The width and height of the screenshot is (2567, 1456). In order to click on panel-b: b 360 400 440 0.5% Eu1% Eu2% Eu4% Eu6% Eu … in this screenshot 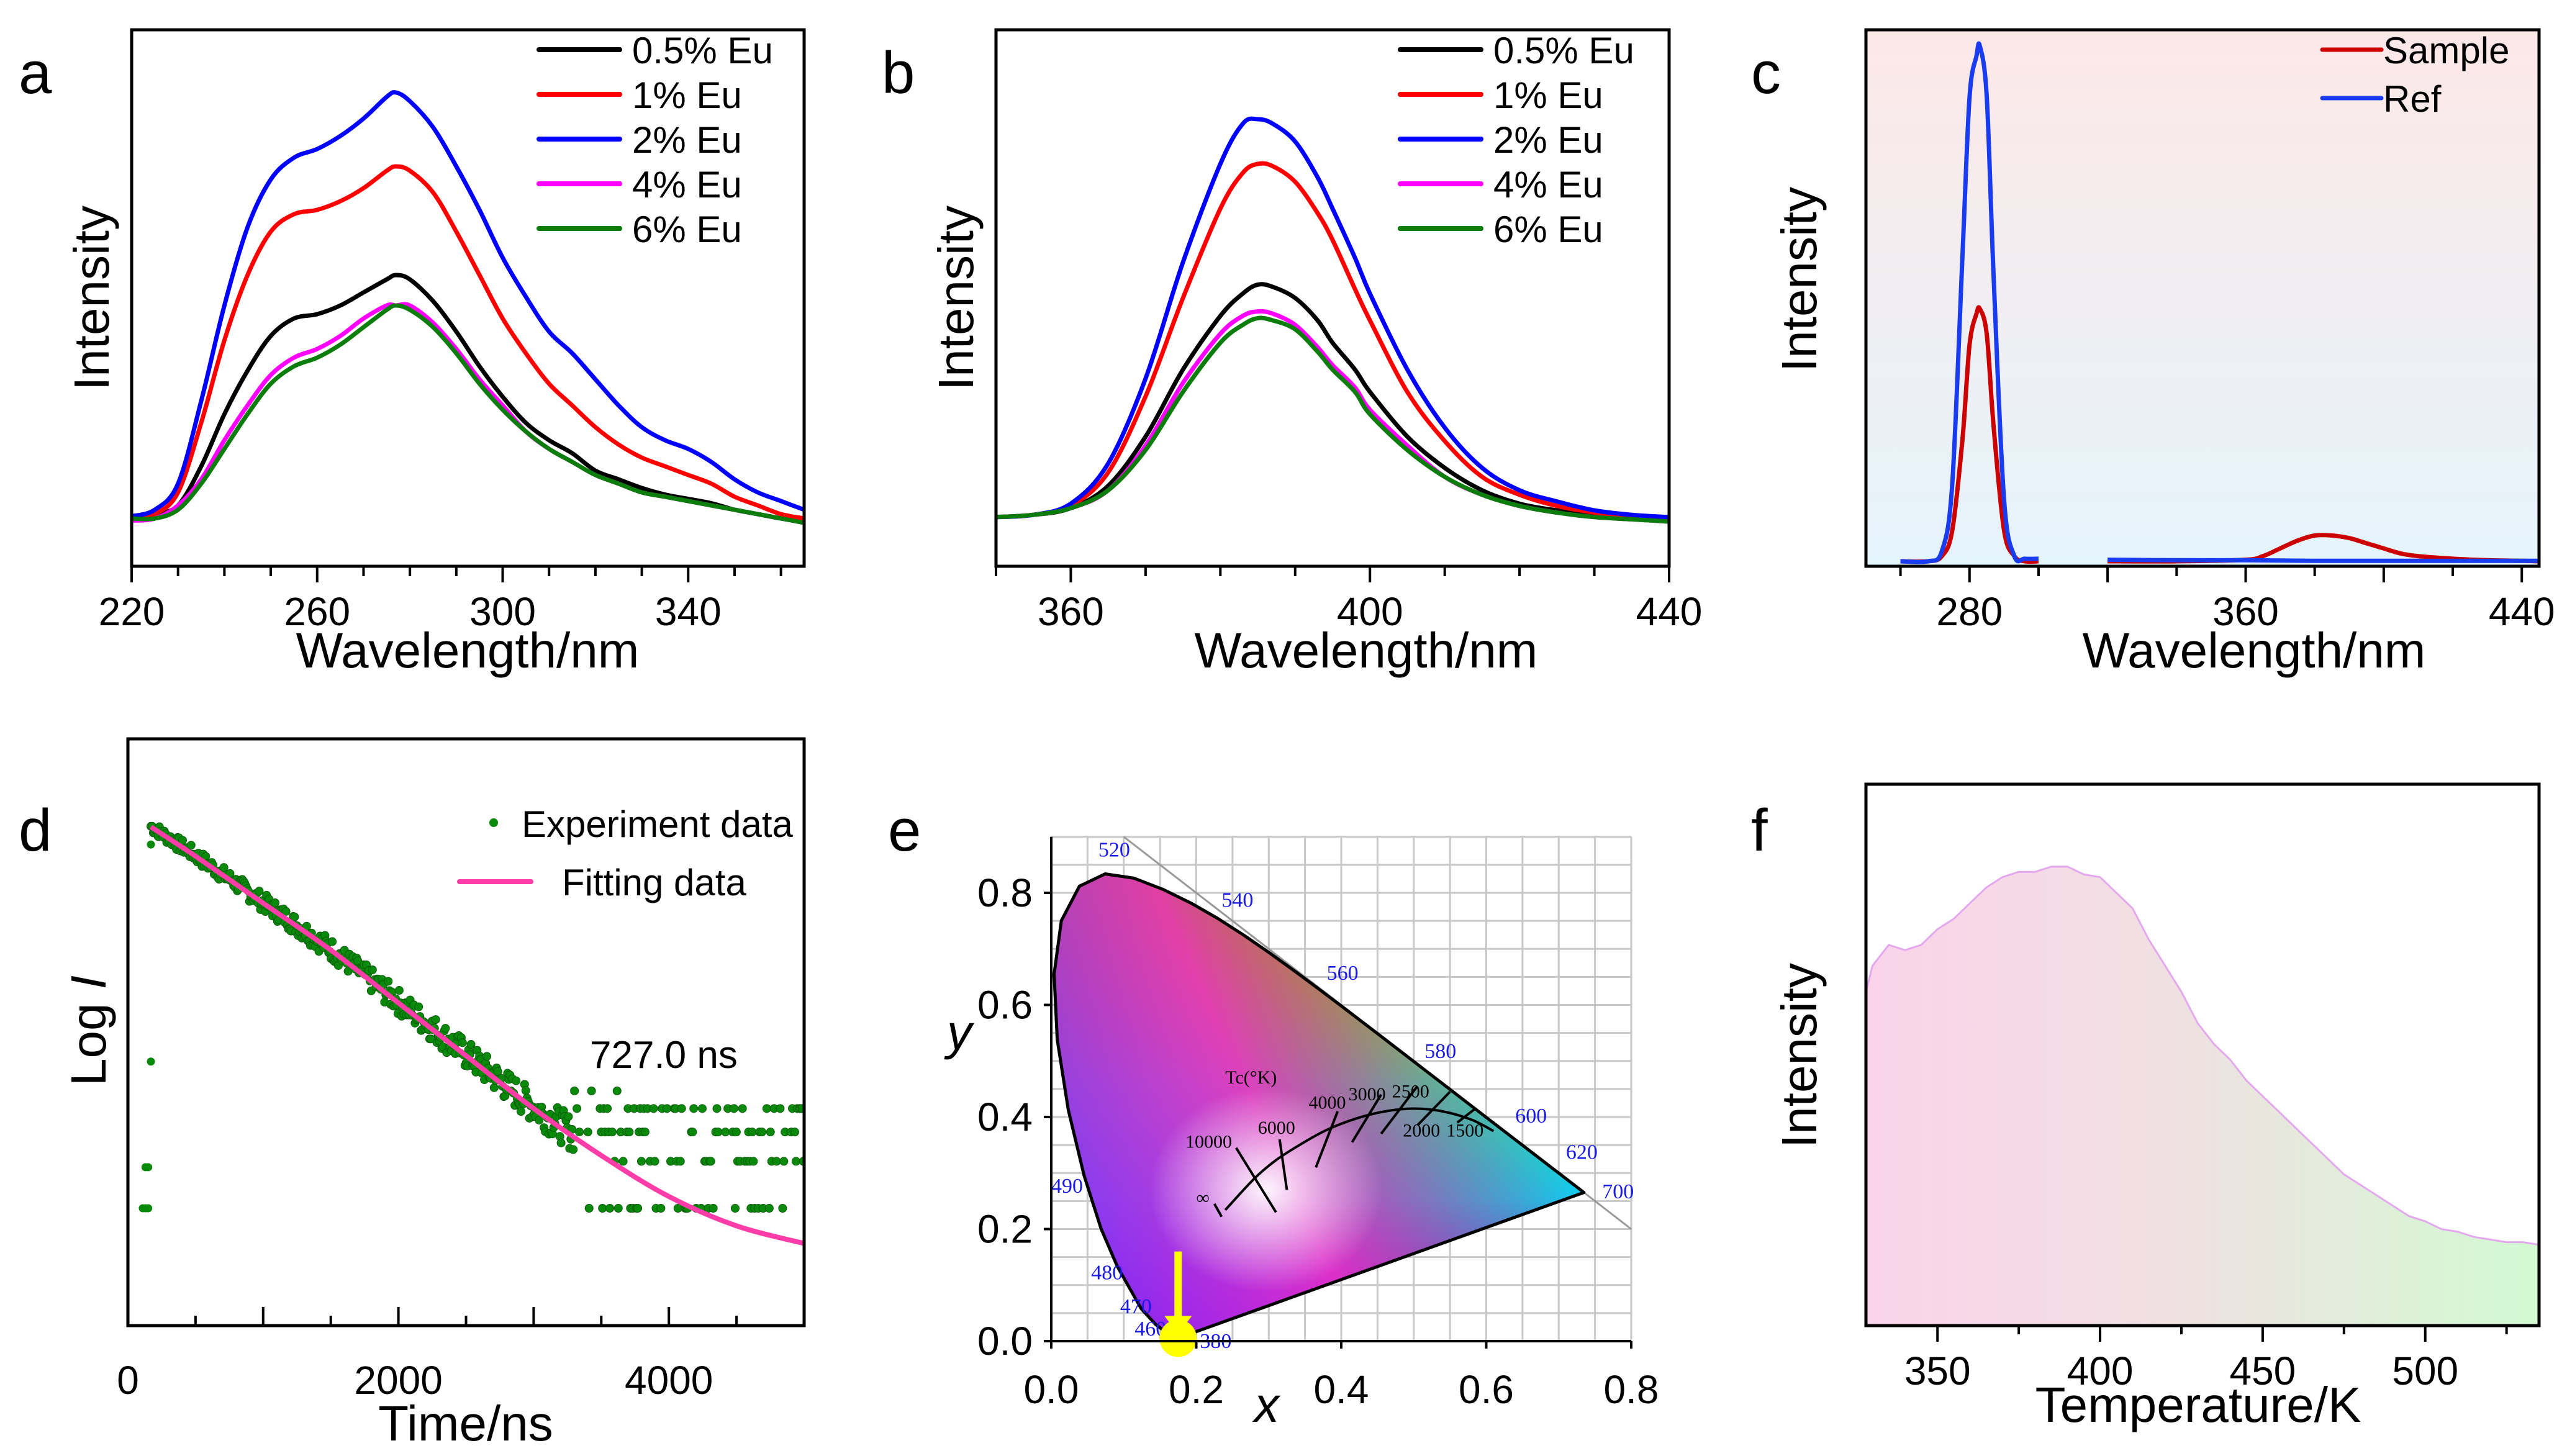, I will do `click(1292, 353)`.